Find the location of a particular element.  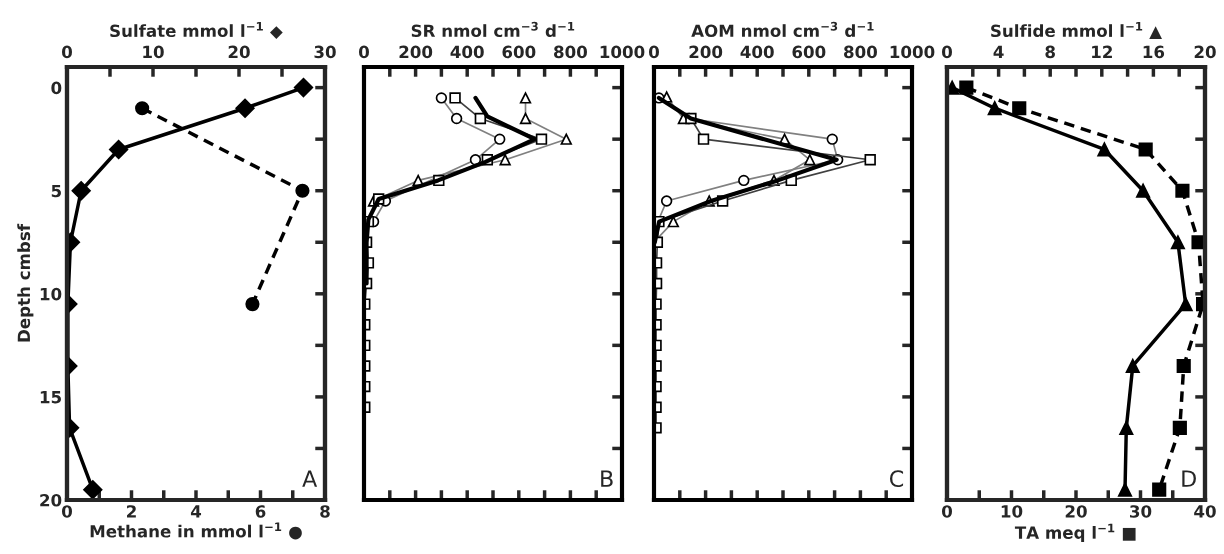

x-axis-title: SR nmol cm$^{−3}$ d$^{−1}$ is located at coordinates (493, 29).